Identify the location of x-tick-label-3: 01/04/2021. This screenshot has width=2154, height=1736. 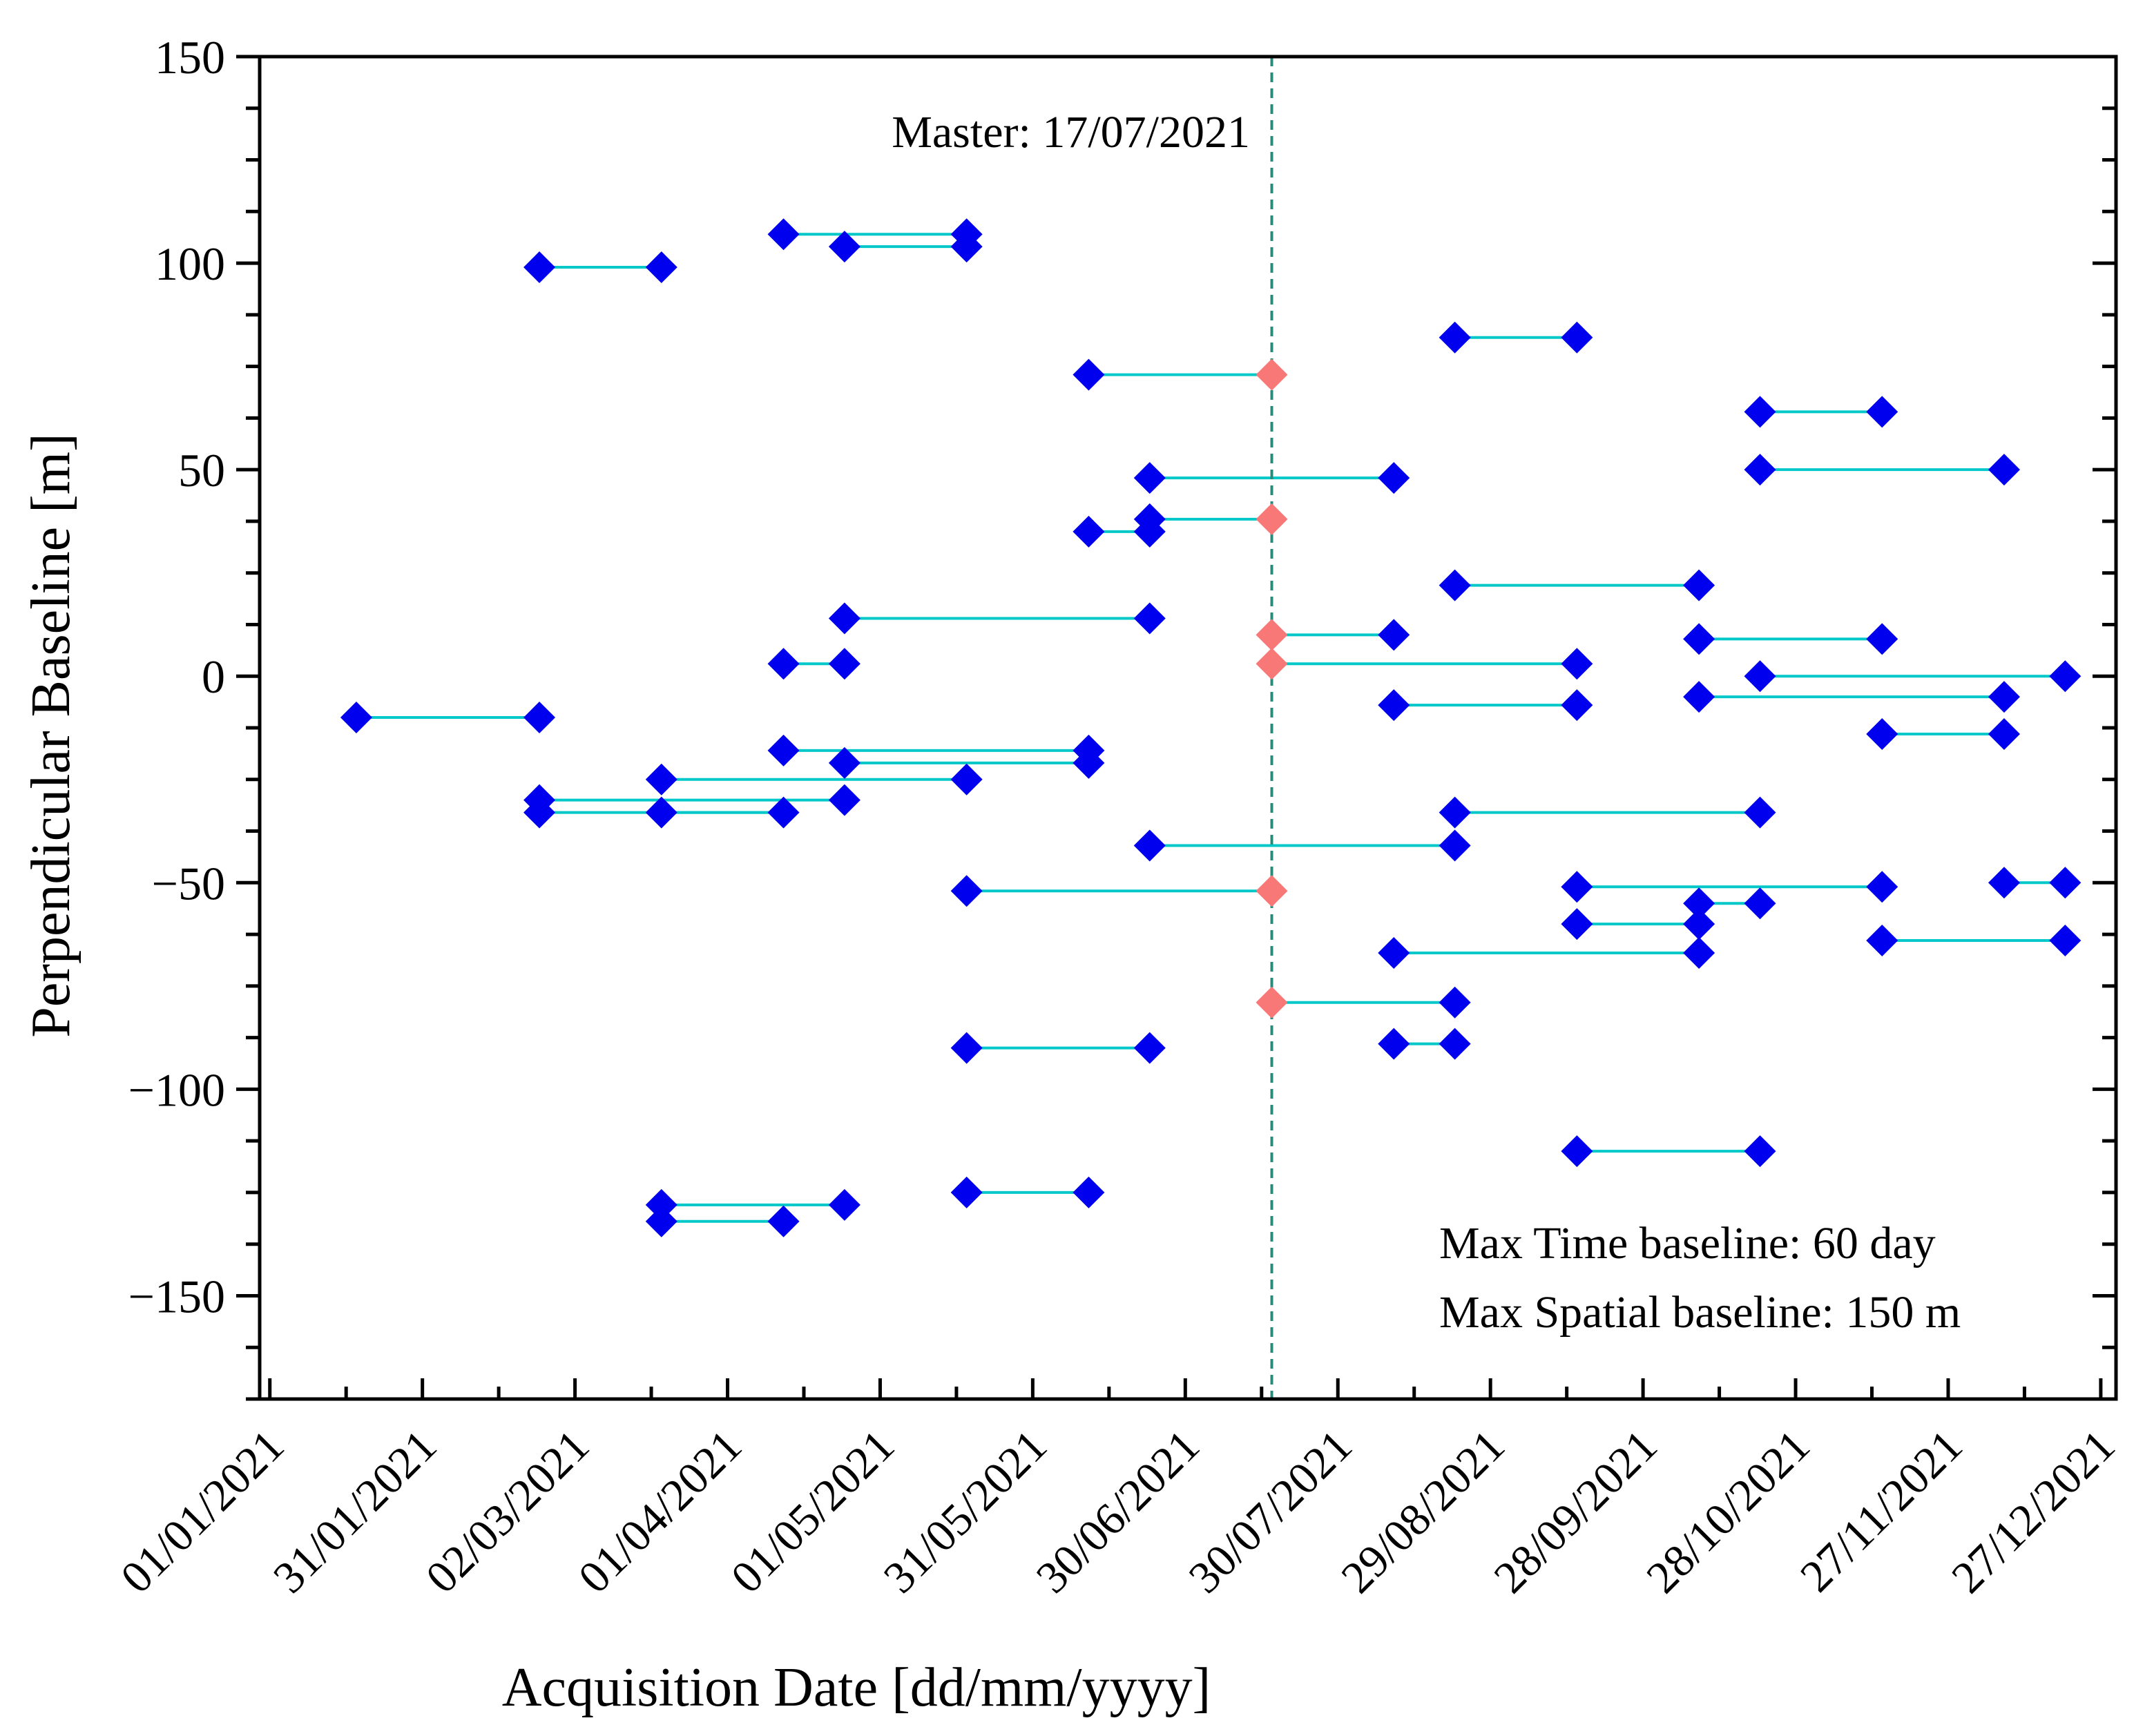
(660, 1511).